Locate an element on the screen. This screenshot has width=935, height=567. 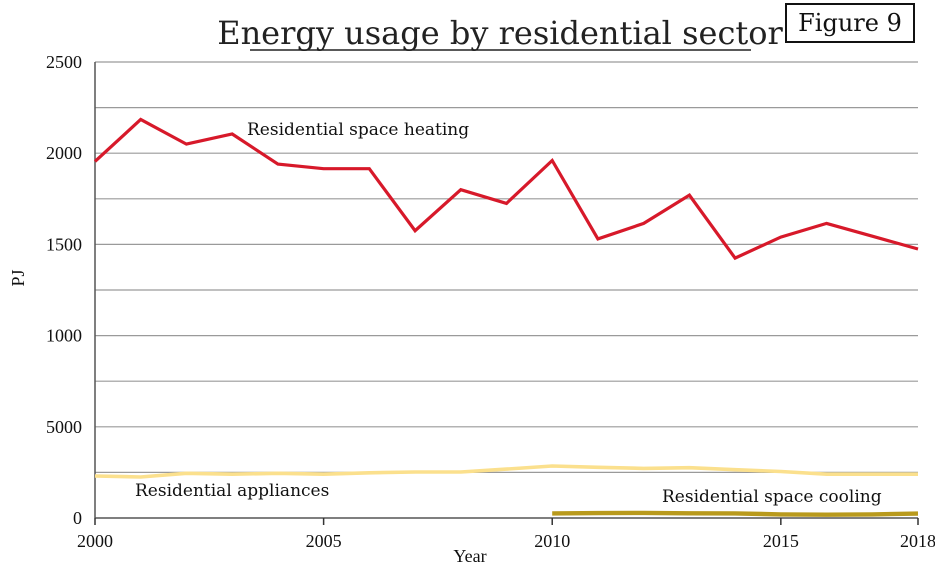
series-label-appliances: Residential appliances is located at coordinates (232, 491).